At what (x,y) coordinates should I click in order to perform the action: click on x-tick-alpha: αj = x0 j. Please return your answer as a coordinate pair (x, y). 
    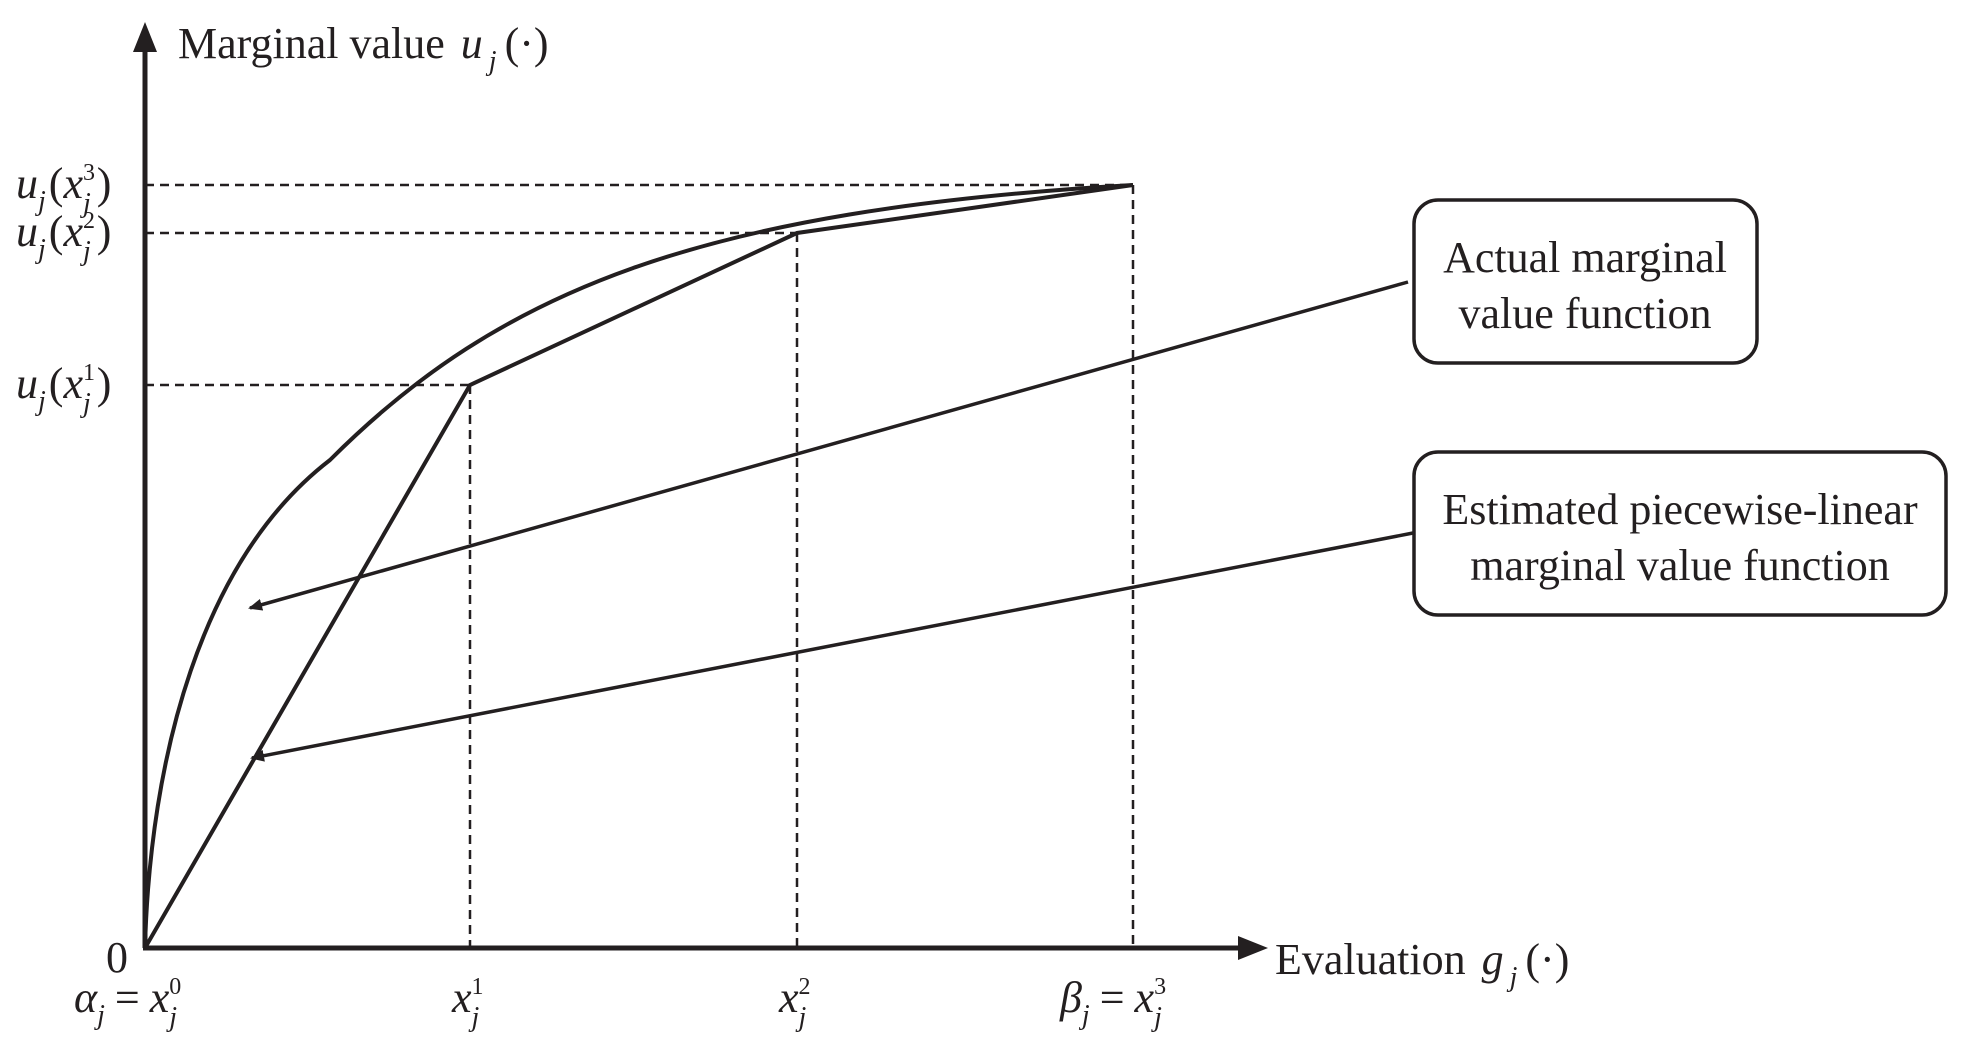
    Looking at the image, I should click on (127, 1003).